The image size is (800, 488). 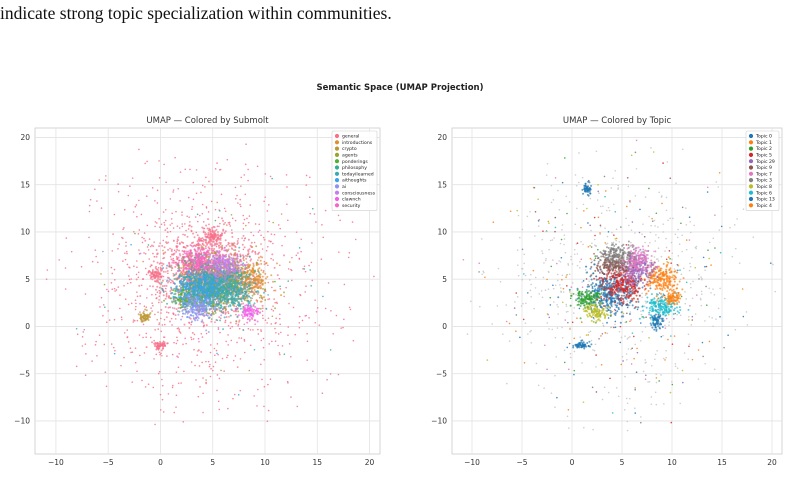 What do you see at coordinates (25, 184) in the screenshot?
I see `y-tick-label: 15` at bounding box center [25, 184].